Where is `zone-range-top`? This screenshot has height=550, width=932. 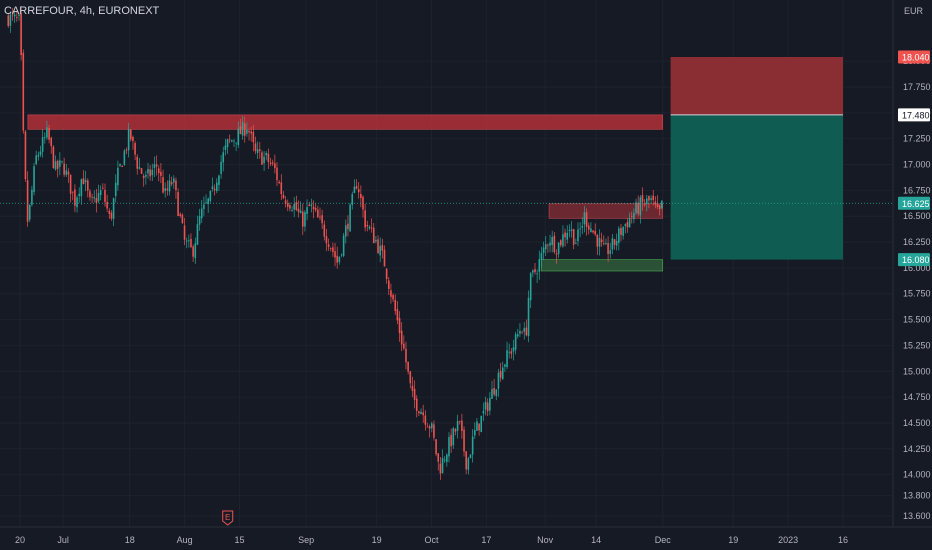
zone-range-top is located at coordinates (606, 211).